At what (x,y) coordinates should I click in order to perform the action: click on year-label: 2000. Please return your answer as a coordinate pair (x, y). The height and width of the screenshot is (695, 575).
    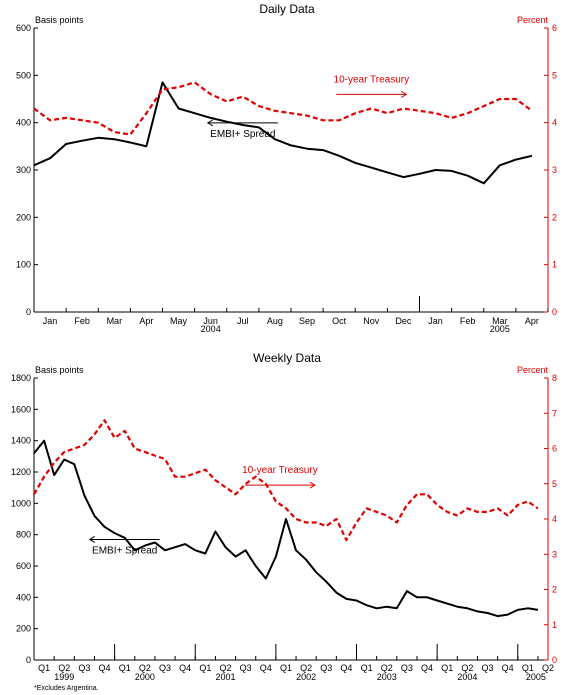
    Looking at the image, I should click on (145, 677).